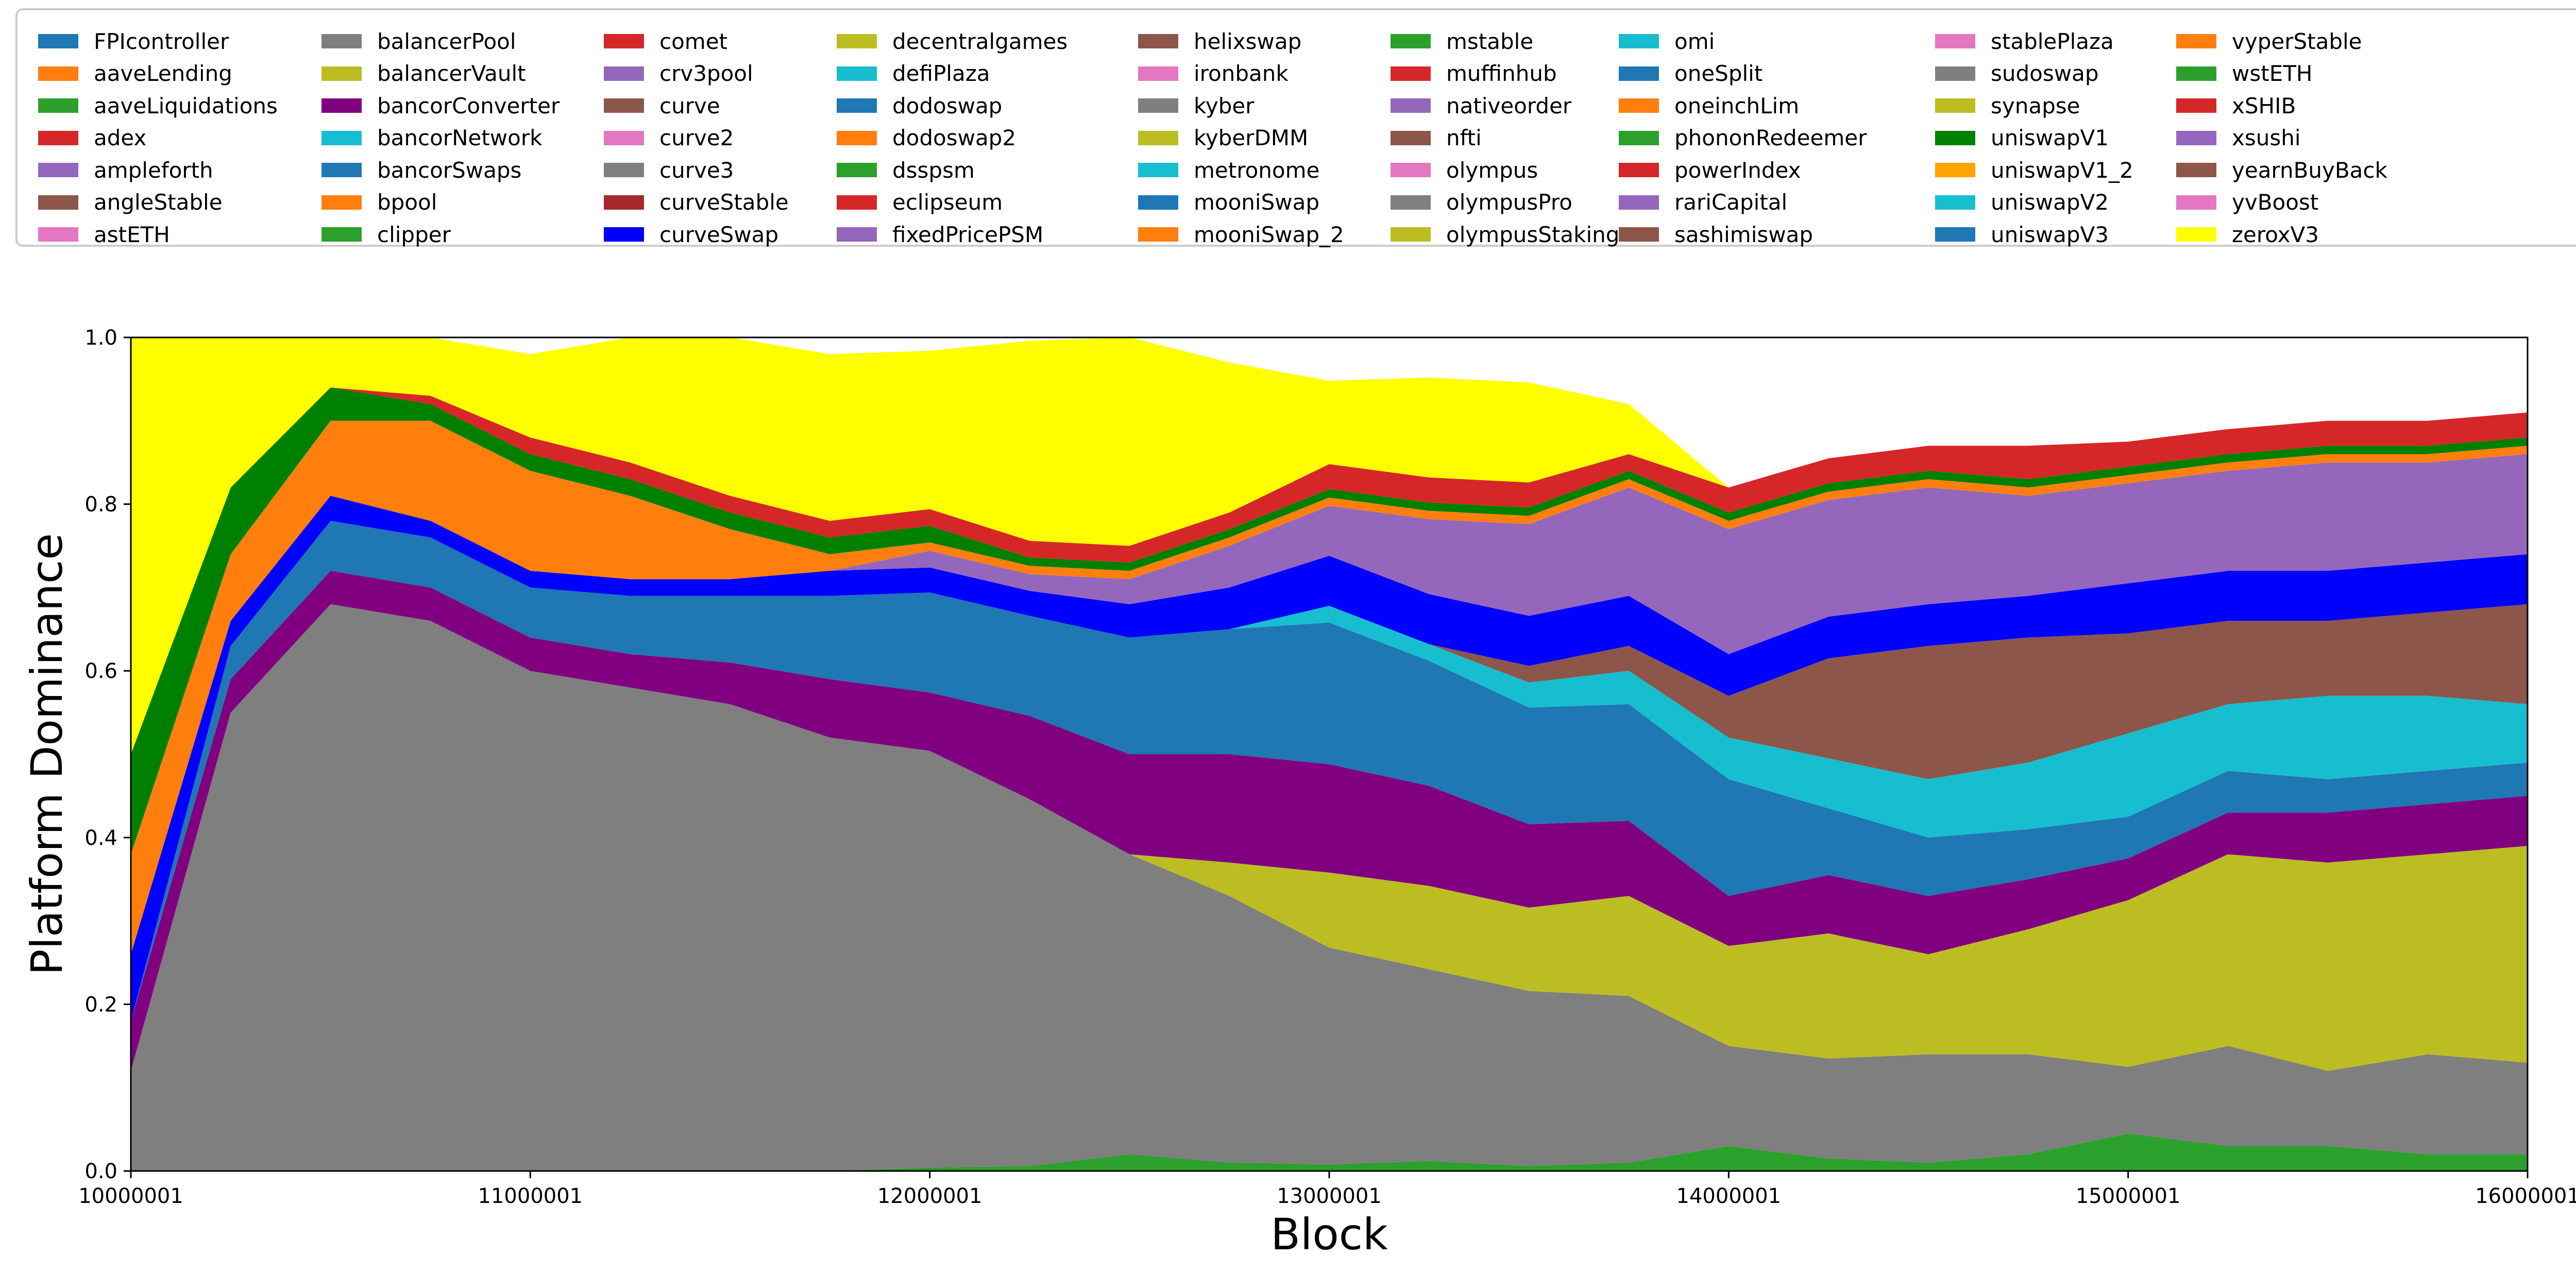 Image resolution: width=2576 pixels, height=1273 pixels. I want to click on legend-label: comet, so click(693, 41).